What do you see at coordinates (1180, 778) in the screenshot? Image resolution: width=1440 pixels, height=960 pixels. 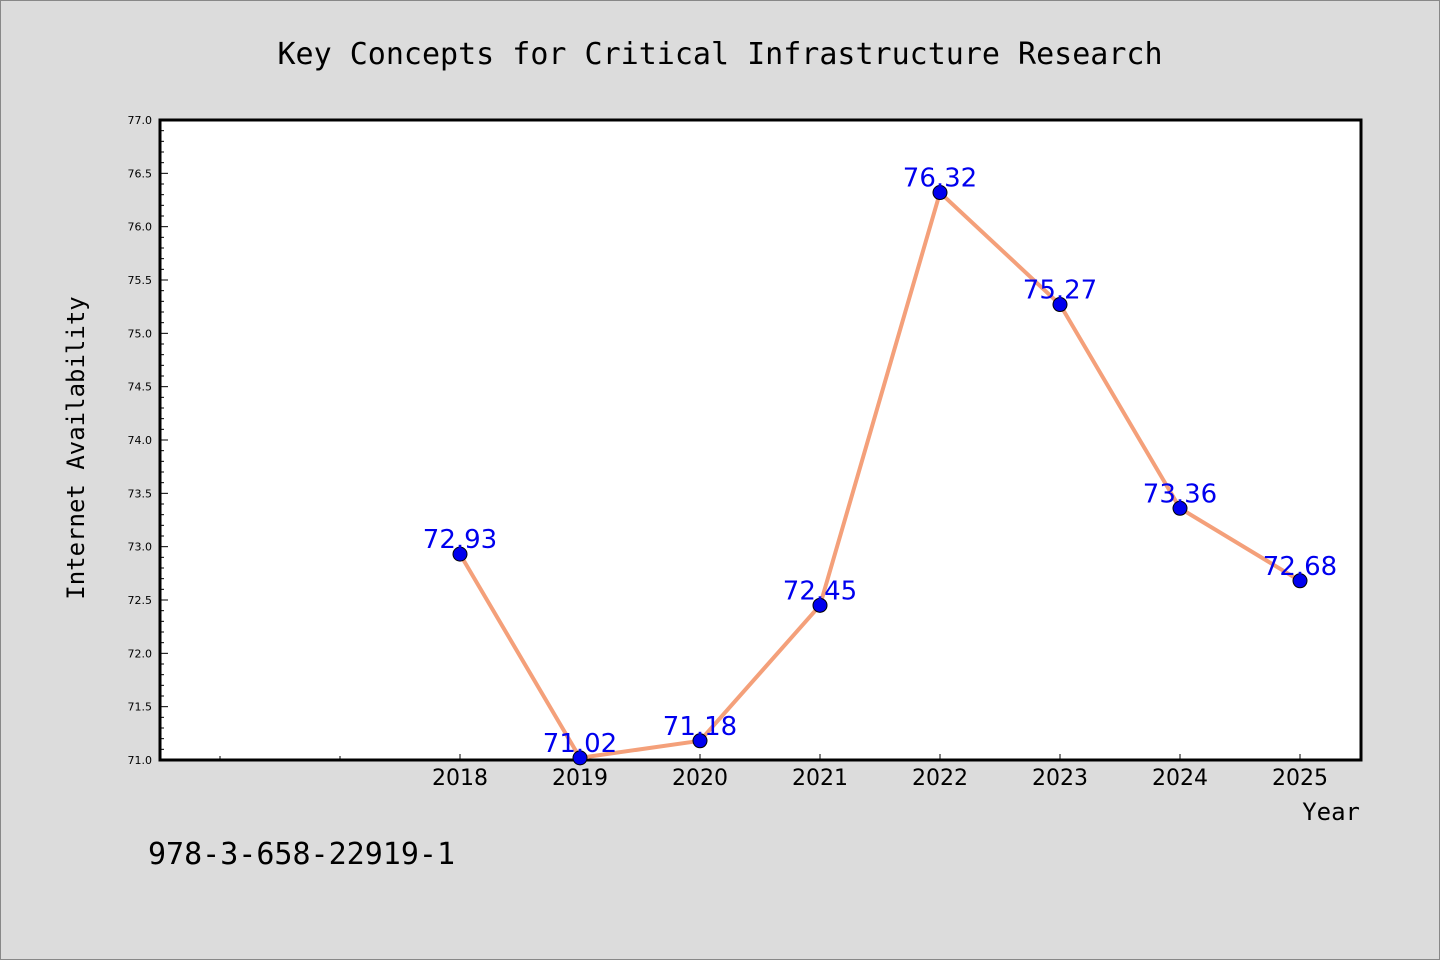 I see `x-tick-label: 2024` at bounding box center [1180, 778].